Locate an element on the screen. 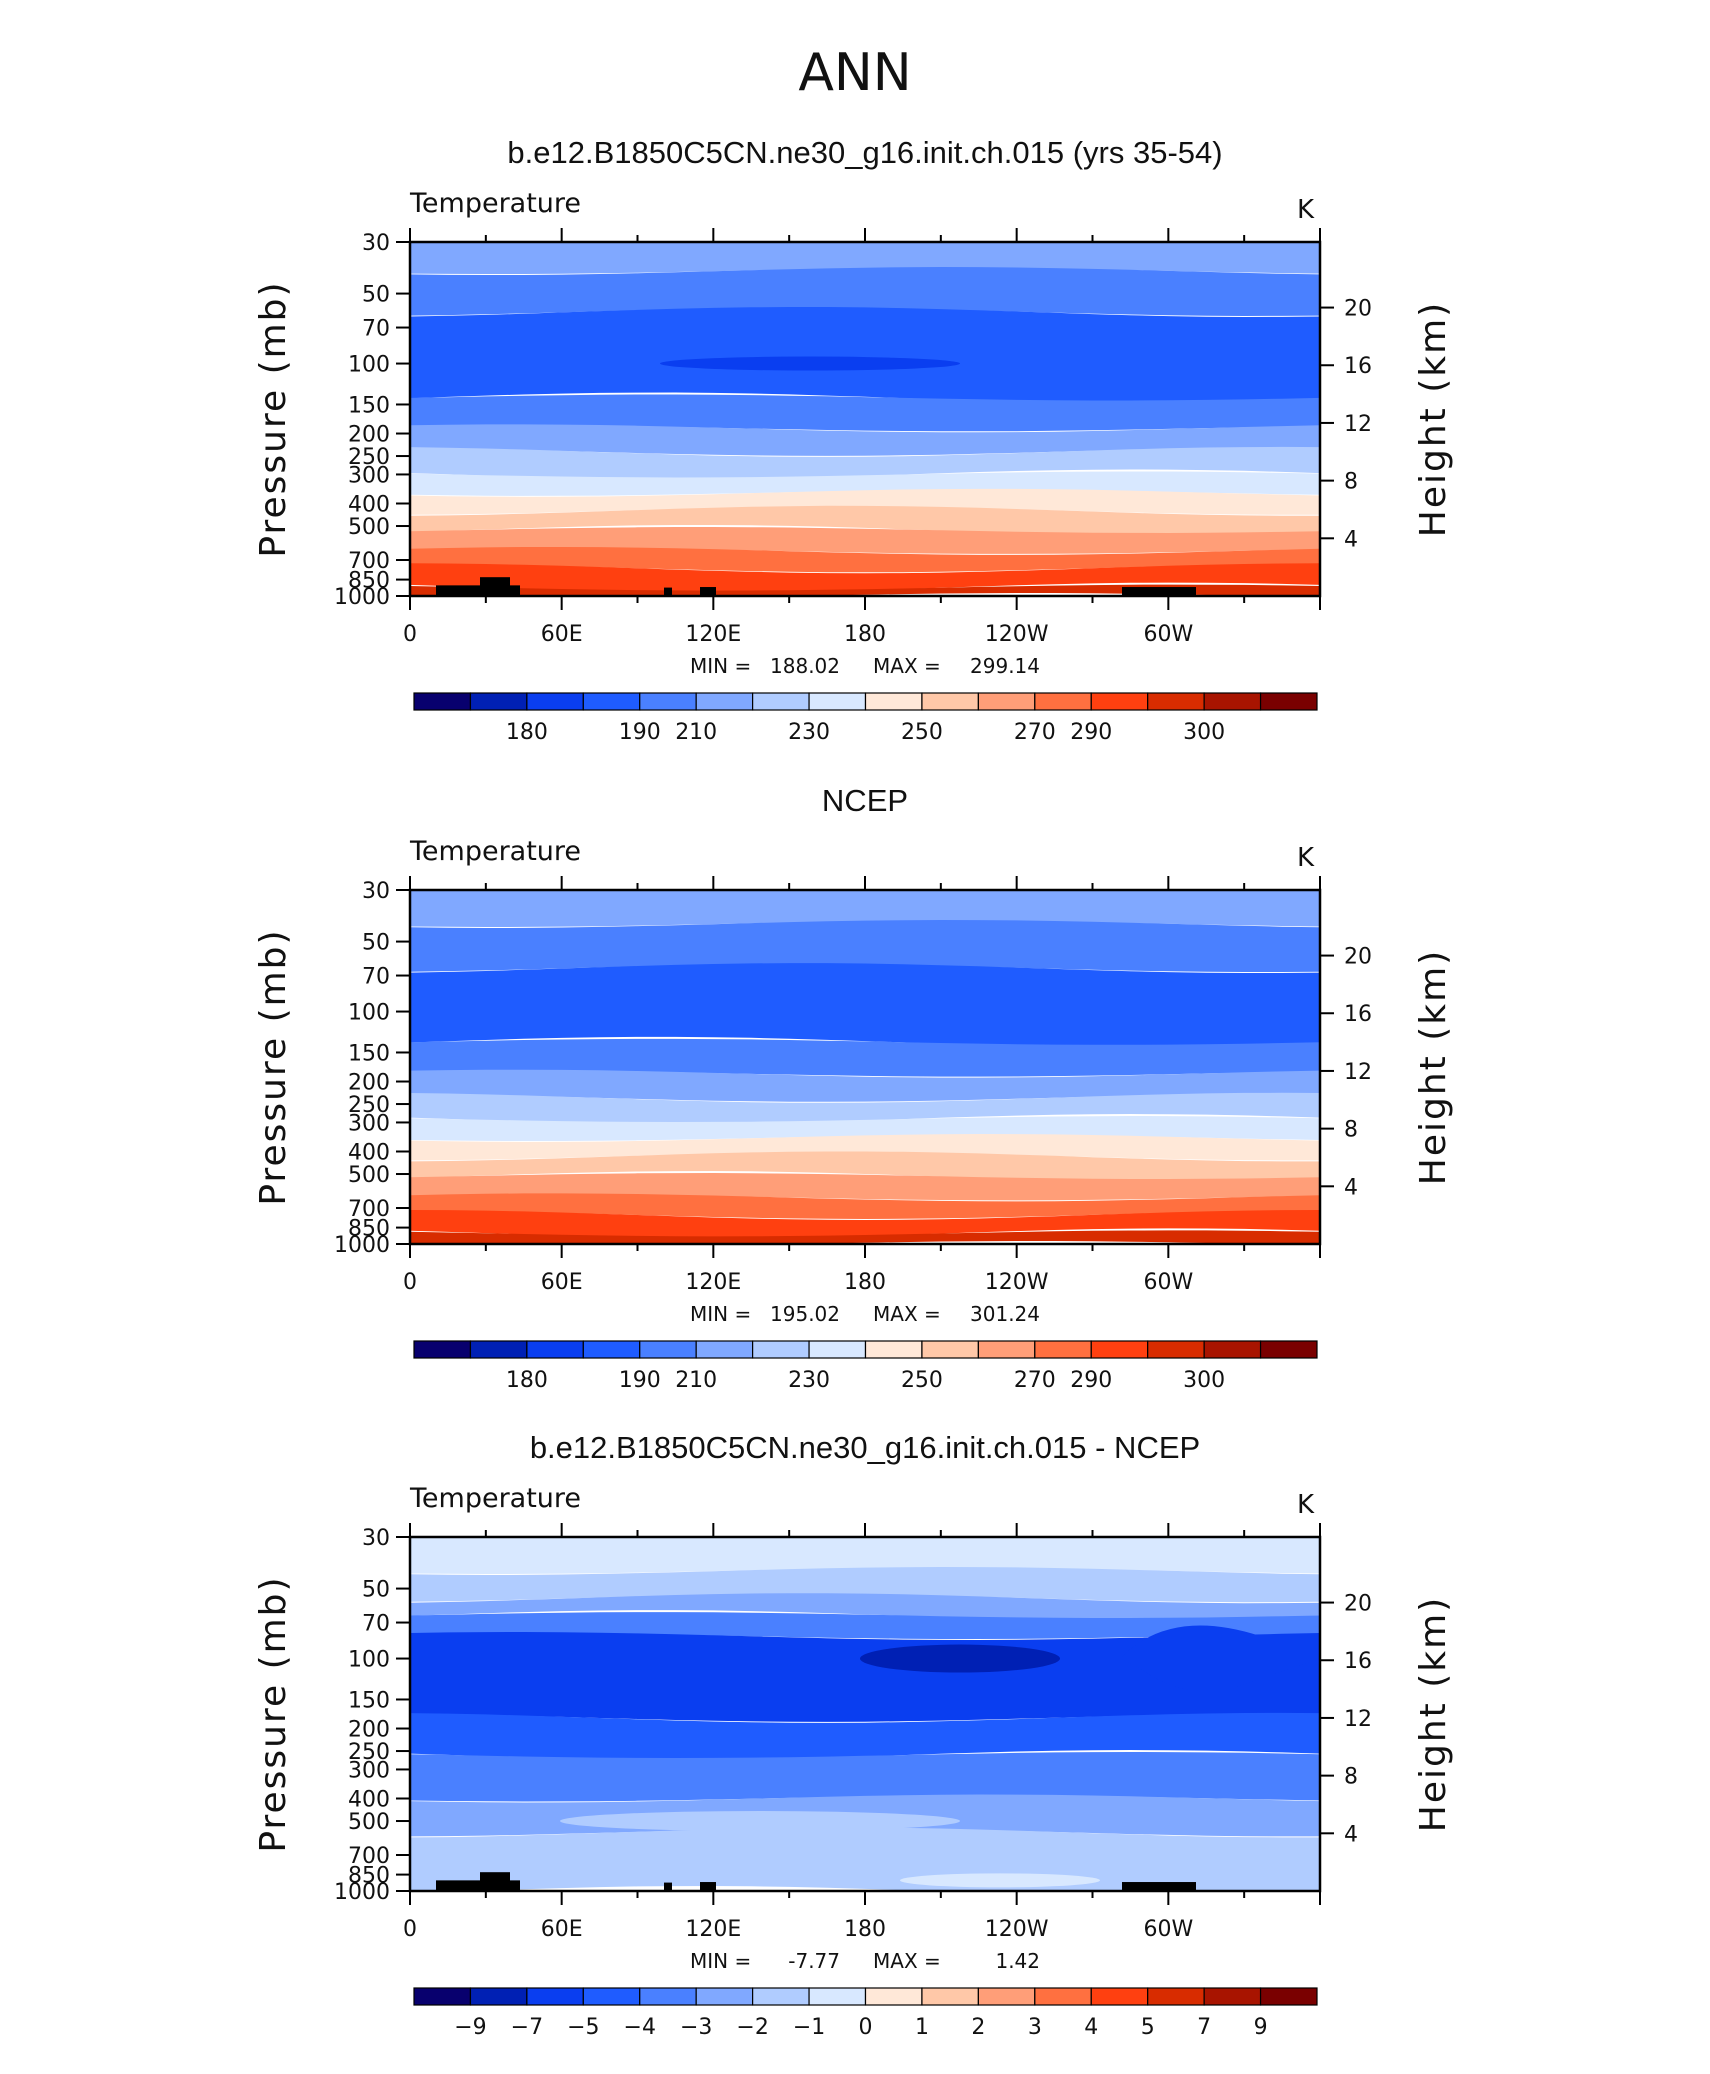  max-value: 299.14 is located at coordinates (1005, 666).